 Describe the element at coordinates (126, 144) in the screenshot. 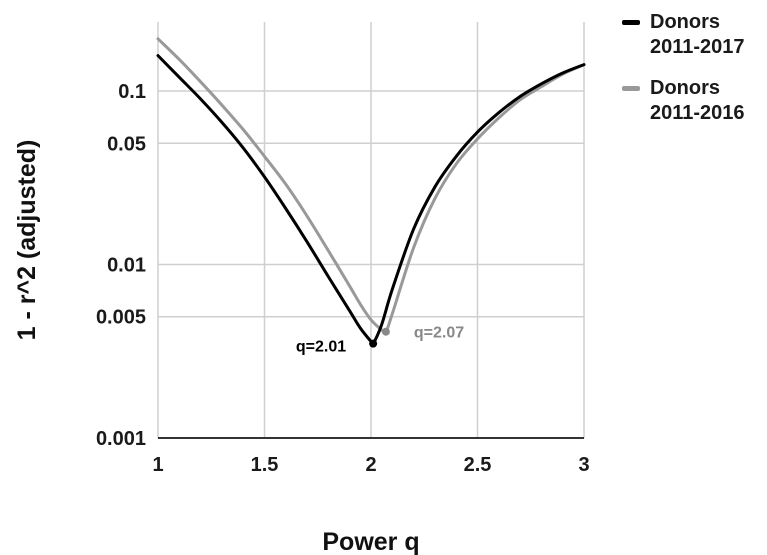

I see `y-tick-label: 0.05` at that location.